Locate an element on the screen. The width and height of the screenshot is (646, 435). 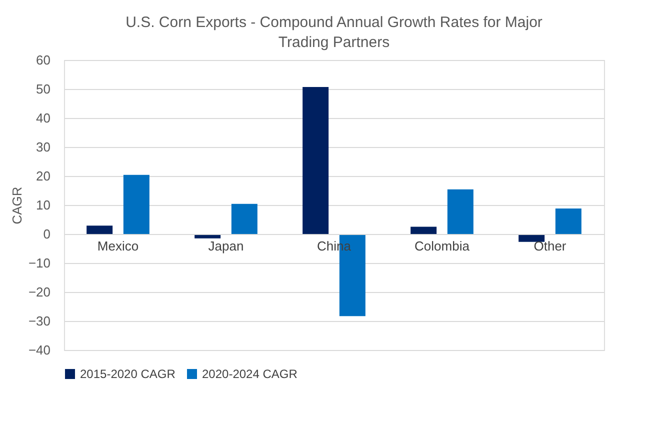
y-tick-label: 20 is located at coordinates (43, 176).